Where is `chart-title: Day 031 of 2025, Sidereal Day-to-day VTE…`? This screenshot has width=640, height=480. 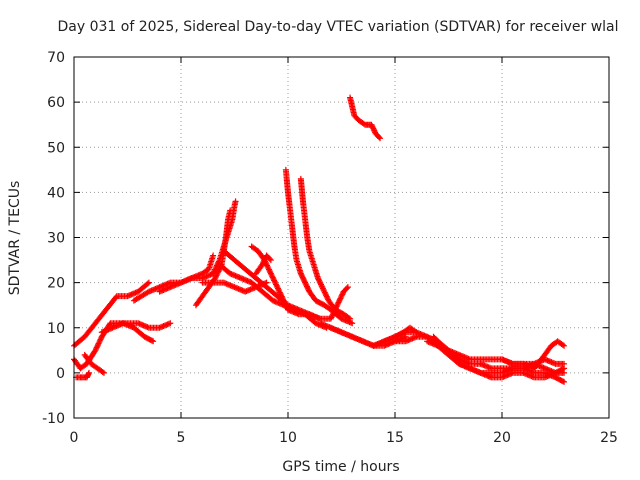
chart-title: Day 031 of 2025, Sidereal Day-to-day VTE… is located at coordinates (337, 27).